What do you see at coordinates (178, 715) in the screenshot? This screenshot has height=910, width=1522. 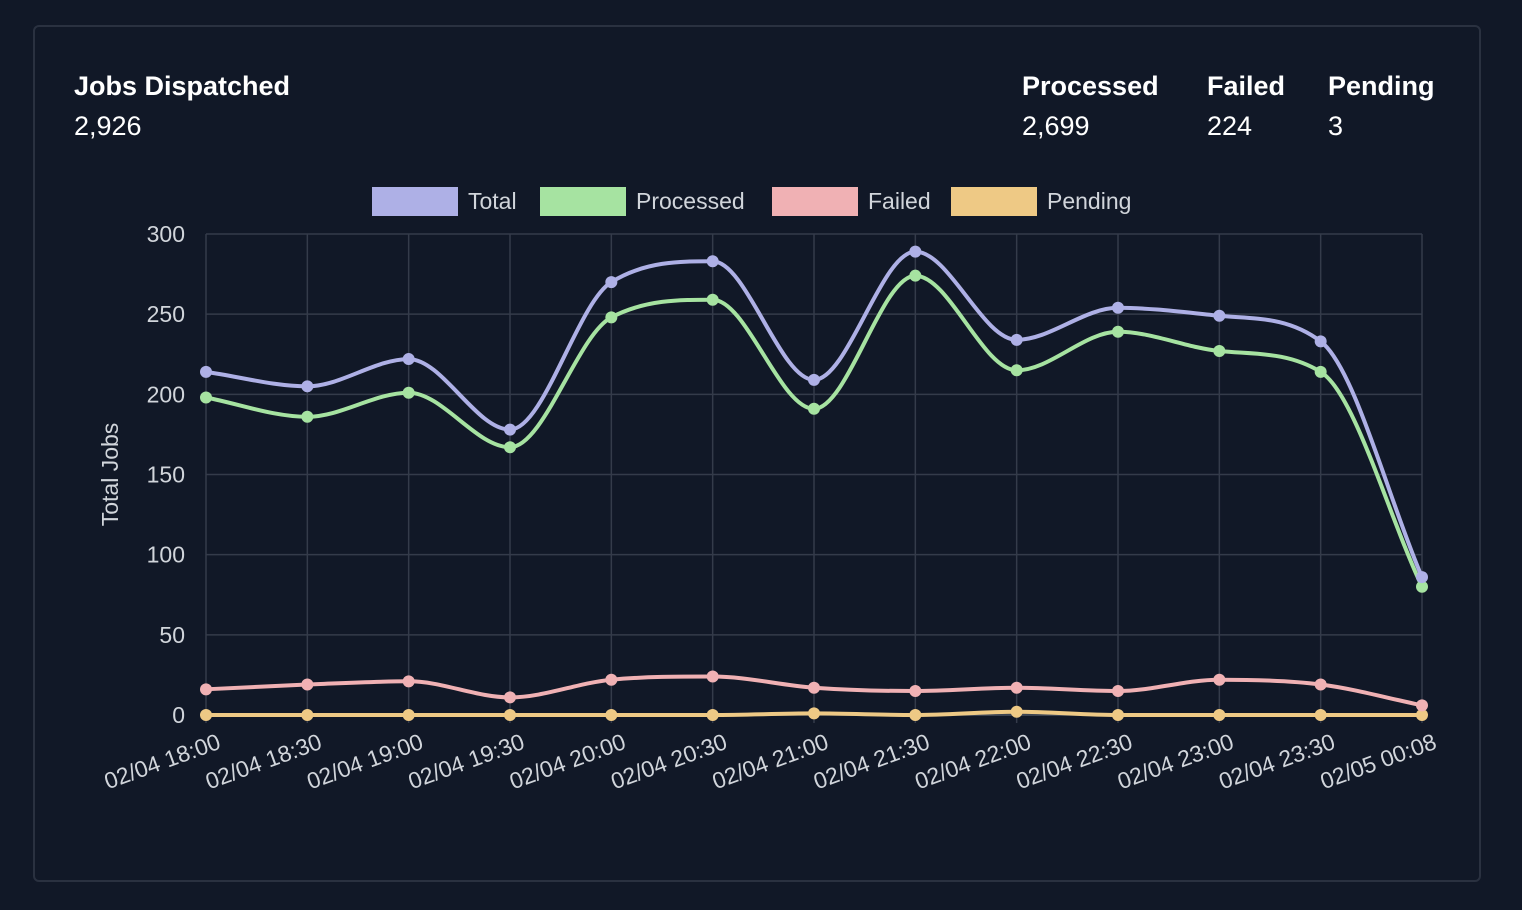 I see `y-tick-label: 0` at bounding box center [178, 715].